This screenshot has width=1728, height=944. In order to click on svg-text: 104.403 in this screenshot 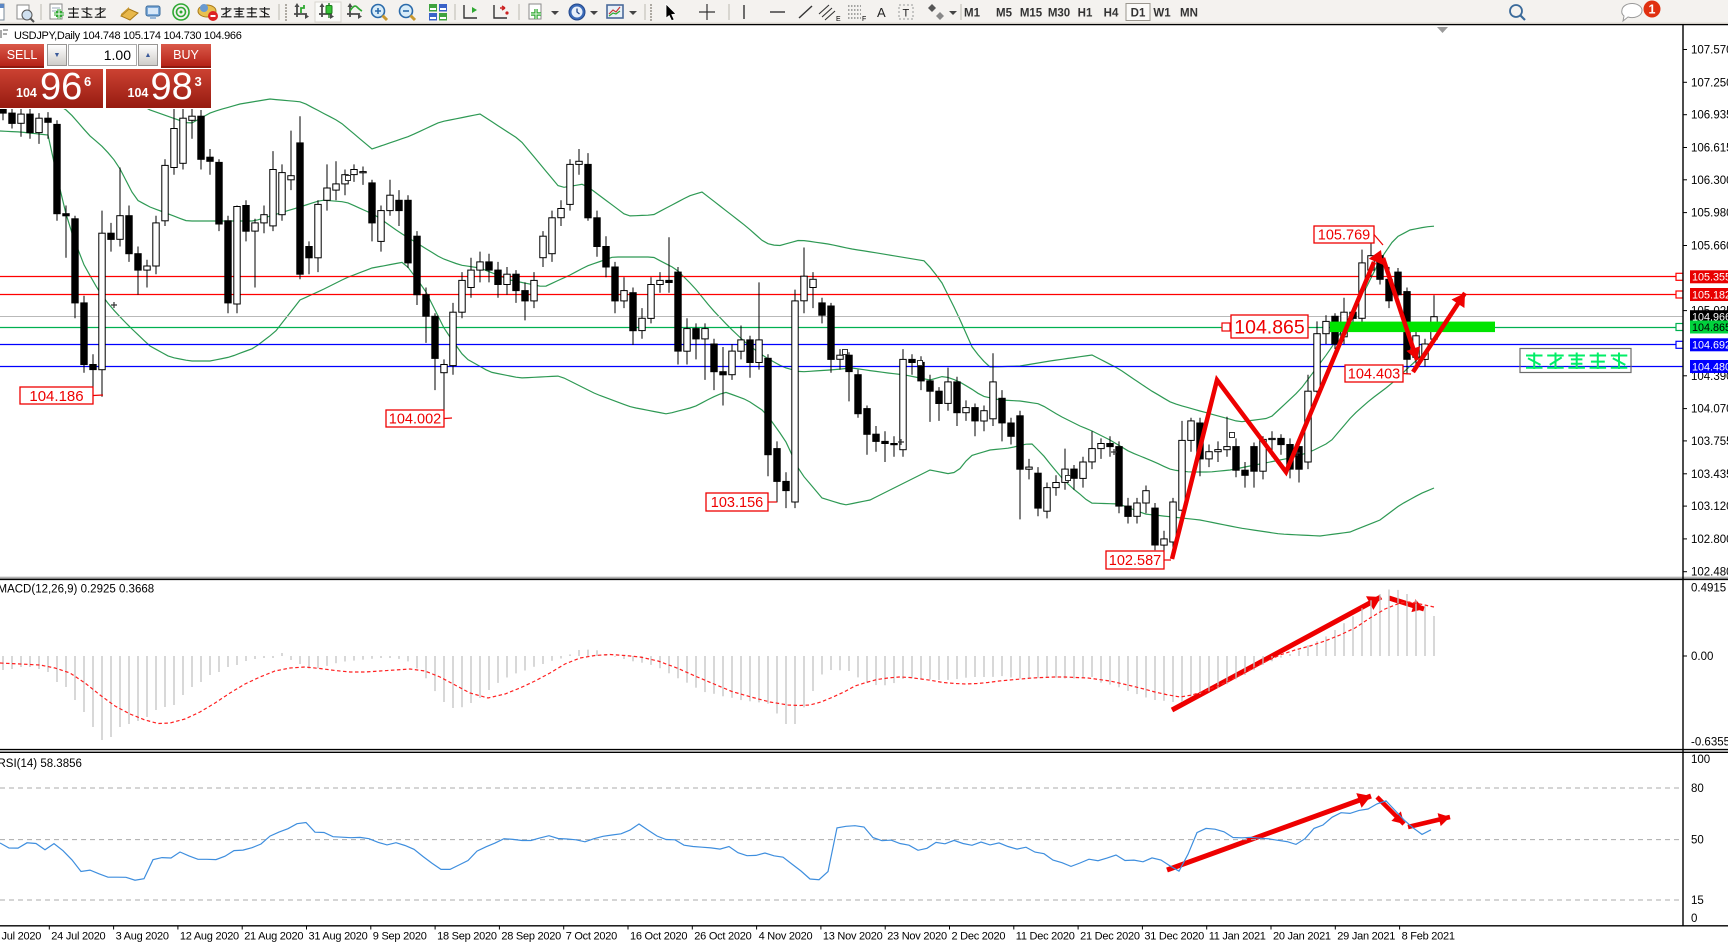, I will do `click(1374, 375)`.